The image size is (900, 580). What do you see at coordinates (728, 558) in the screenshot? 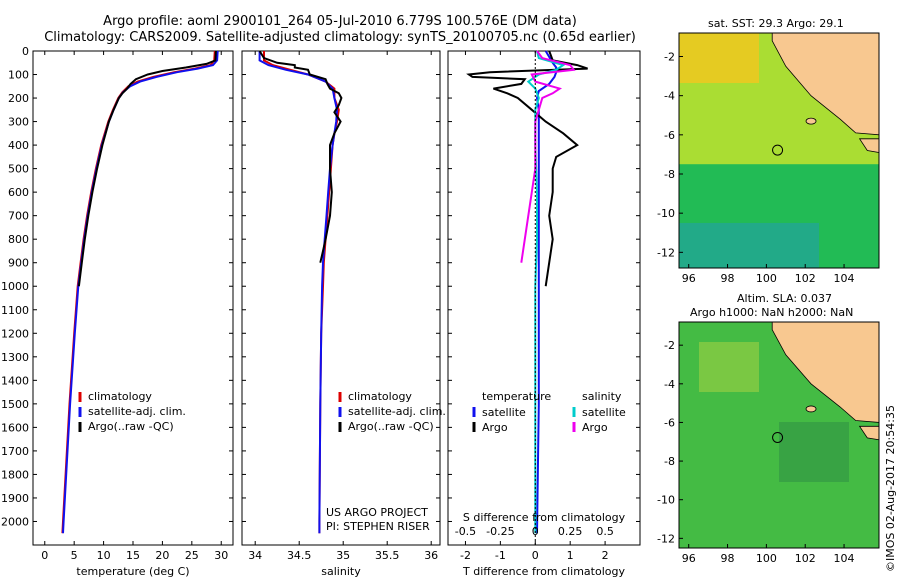
I see `map-x-tick-label: 98` at bounding box center [728, 558].